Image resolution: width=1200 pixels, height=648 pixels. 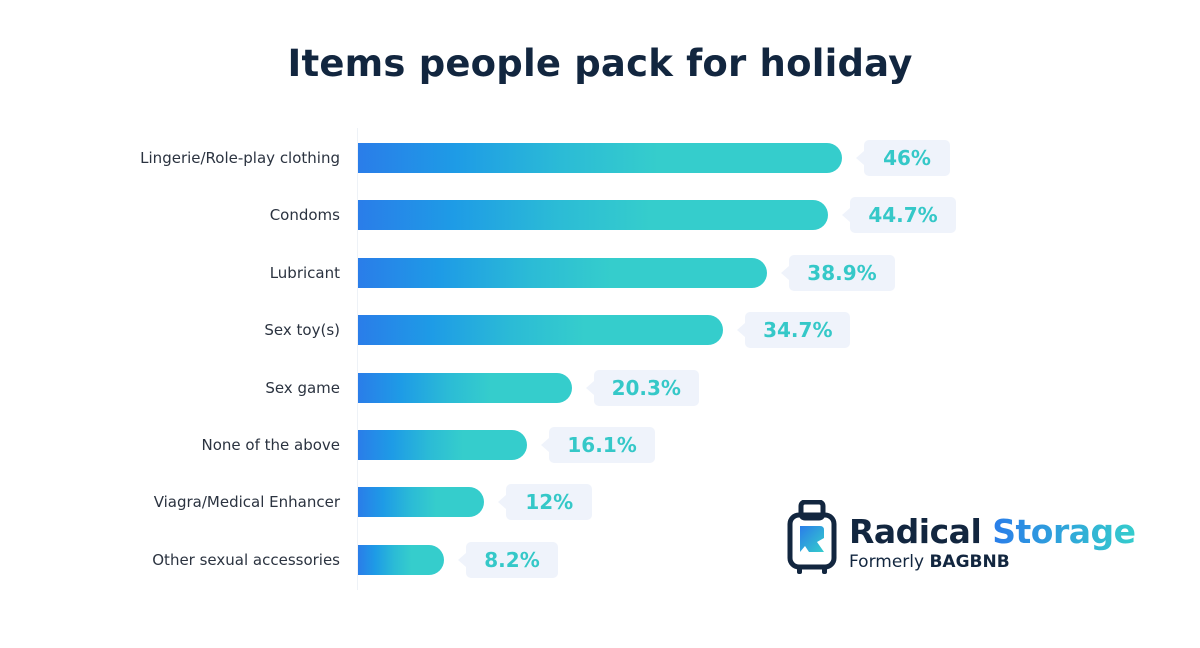 I want to click on data-label: 44.7%, so click(x=899, y=215).